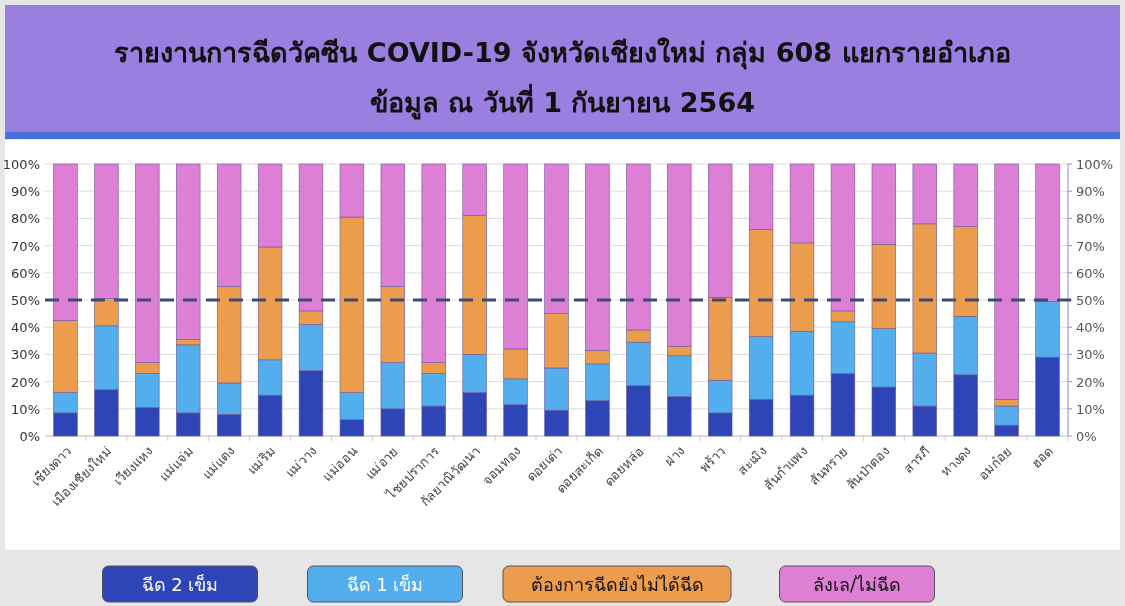 The width and height of the screenshot is (1125, 606). I want to click on y-tick-label: 20%, so click(25, 382).